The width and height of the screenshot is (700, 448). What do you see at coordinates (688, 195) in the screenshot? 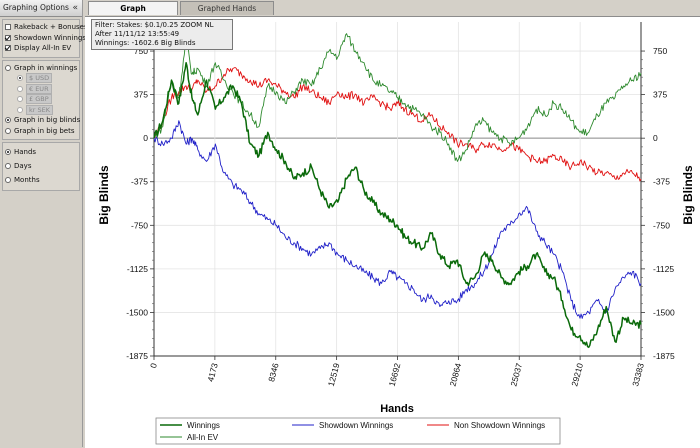
I see `y-axis-label-right: Big Blinds` at bounding box center [688, 195].